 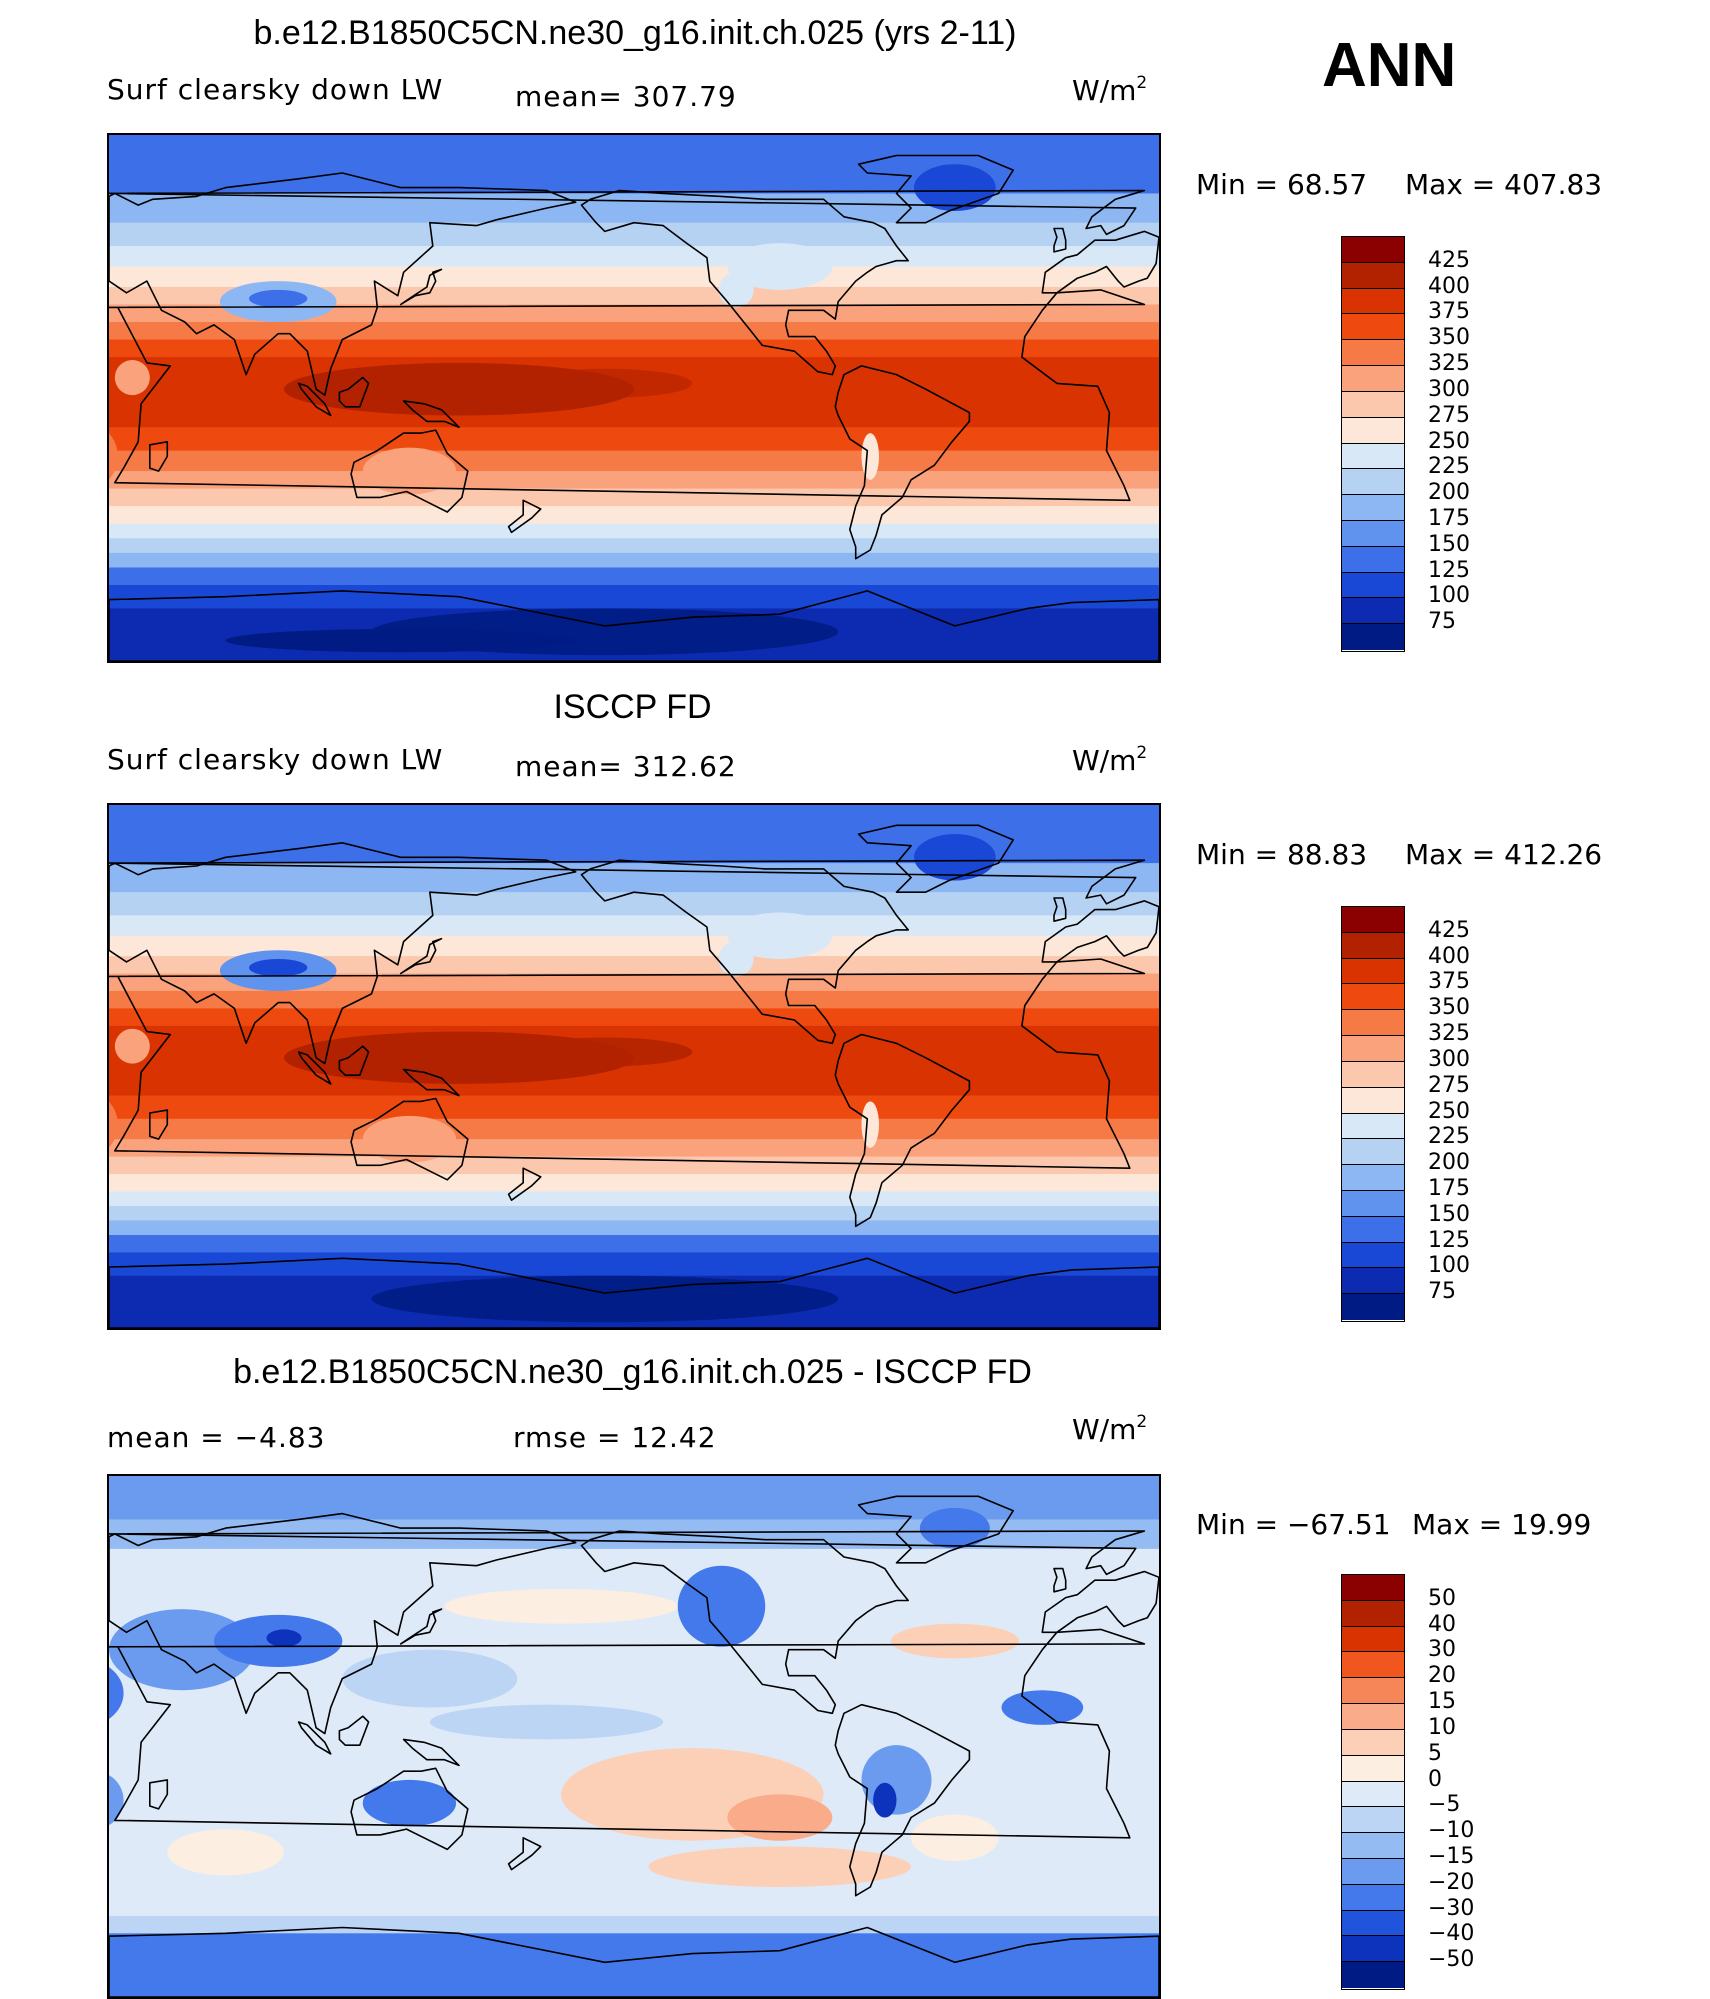 I want to click on colorbar-tick-label: 375, so click(x=1449, y=312).